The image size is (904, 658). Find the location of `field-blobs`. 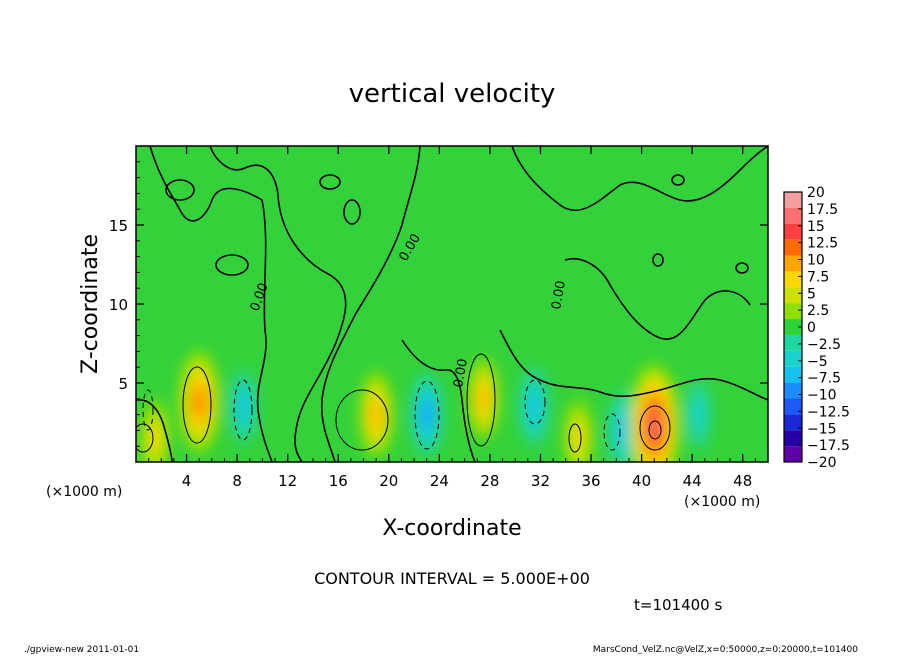

field-blobs is located at coordinates (425, 406).